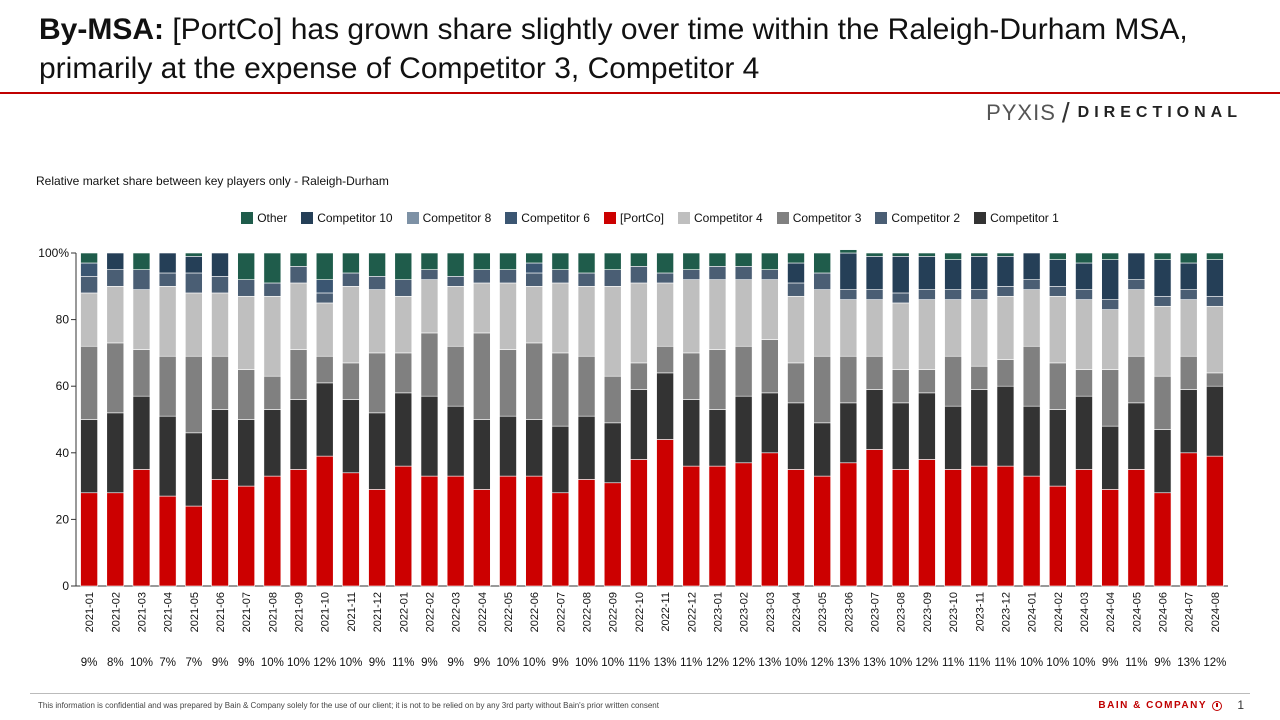  What do you see at coordinates (1114, 112) in the screenshot?
I see `brand-lockup: PYXIS / DIRECTIONAL` at bounding box center [1114, 112].